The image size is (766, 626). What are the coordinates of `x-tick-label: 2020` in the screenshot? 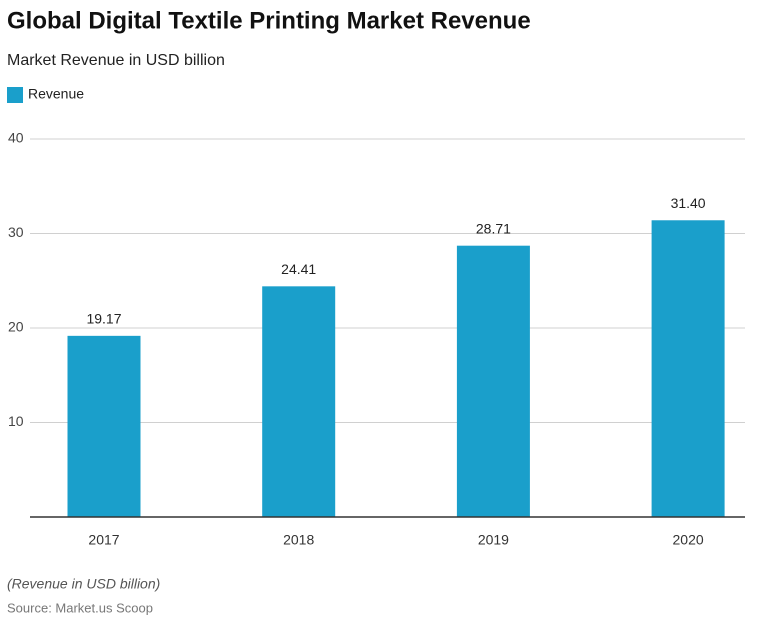 It's located at (688, 540).